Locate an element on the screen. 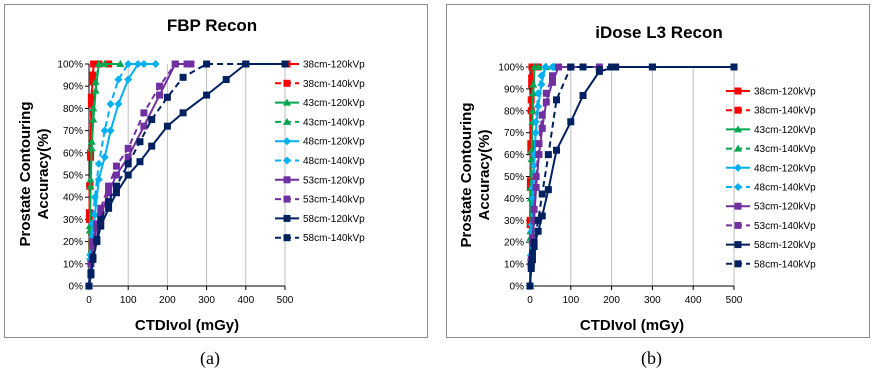 The image size is (875, 376). chart-title: FBP Recon is located at coordinates (212, 25).